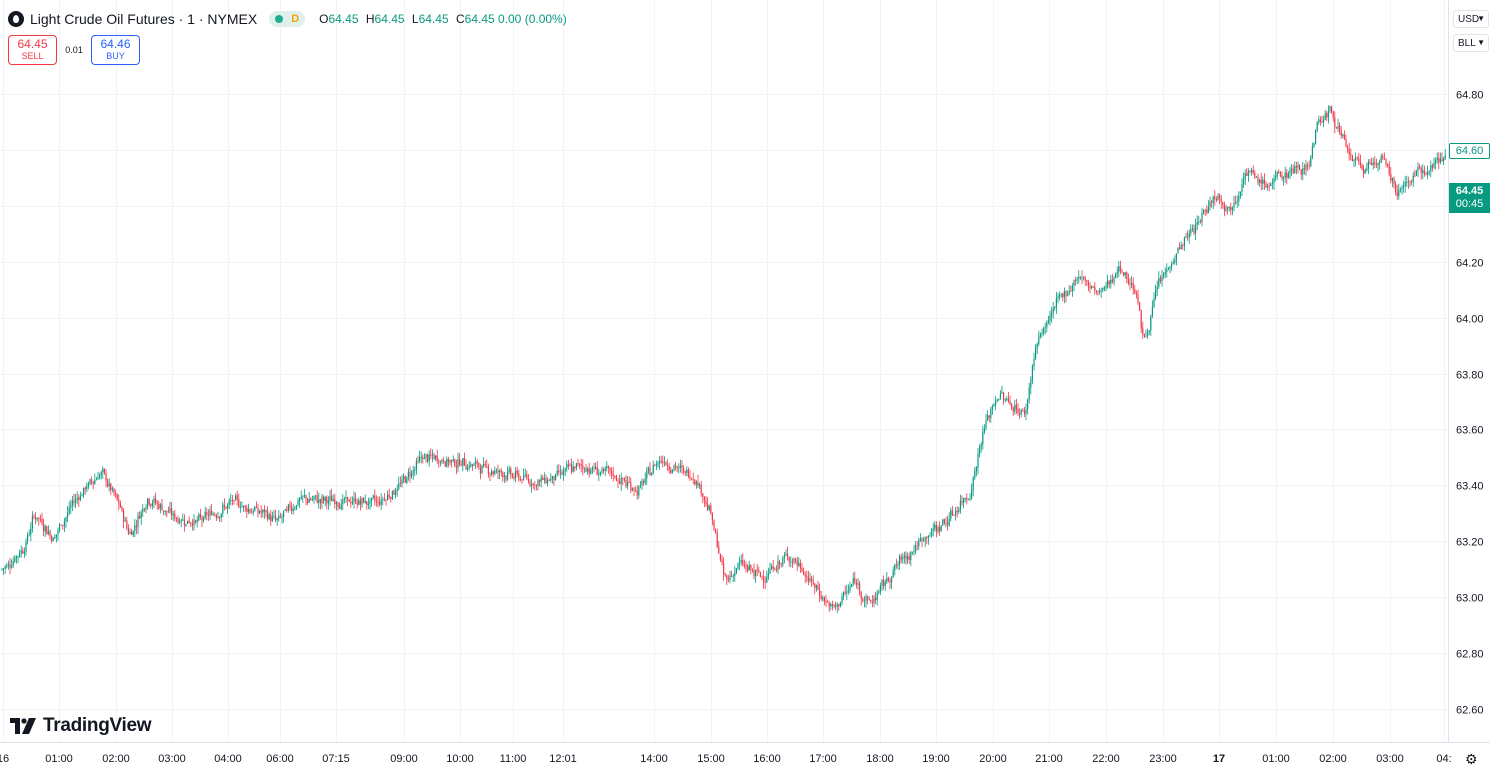  I want to click on sell-button: 64.45 SELL, so click(32, 50).